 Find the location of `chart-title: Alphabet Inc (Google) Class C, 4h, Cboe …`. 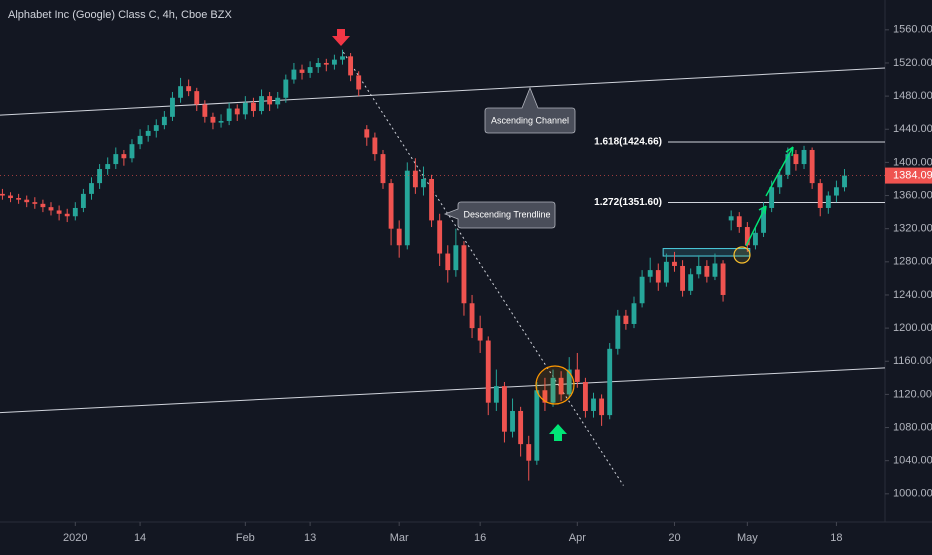

chart-title: Alphabet Inc (Google) Class C, 4h, Cboe … is located at coordinates (120, 15).